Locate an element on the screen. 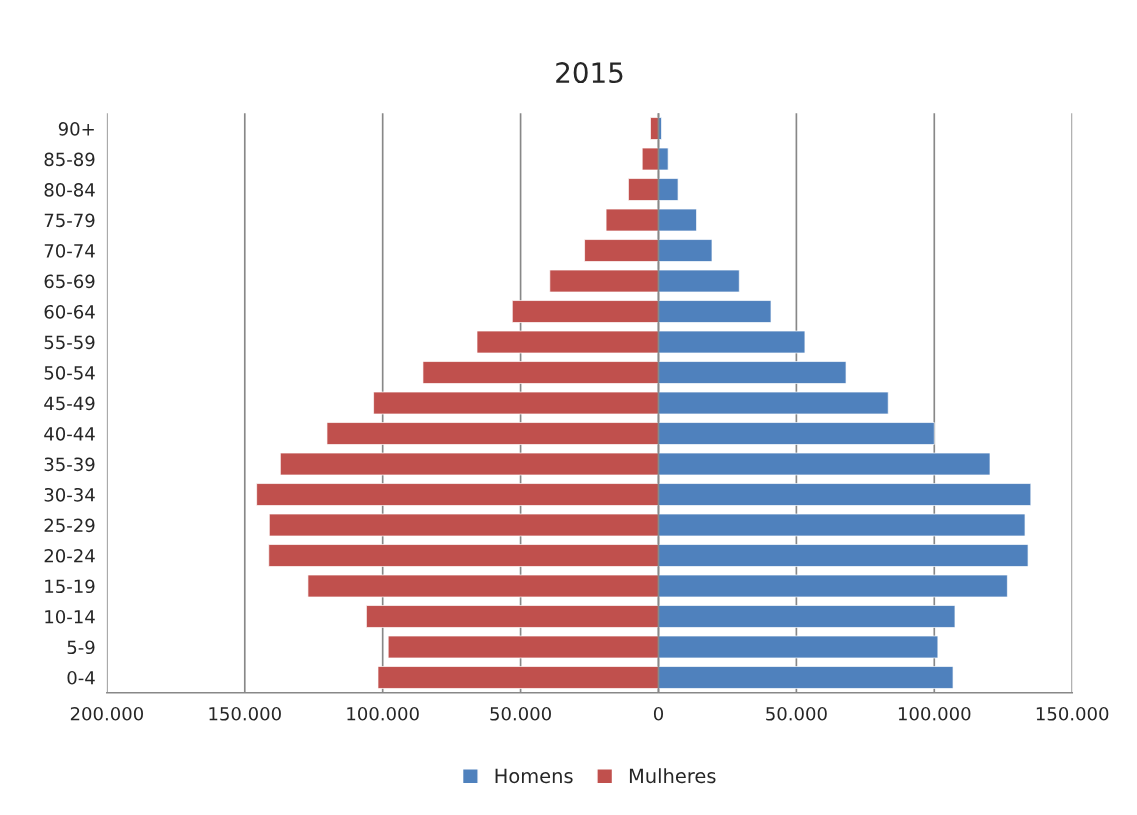 The height and width of the screenshot is (815, 1137). x-tick-label: 0 is located at coordinates (658, 713).